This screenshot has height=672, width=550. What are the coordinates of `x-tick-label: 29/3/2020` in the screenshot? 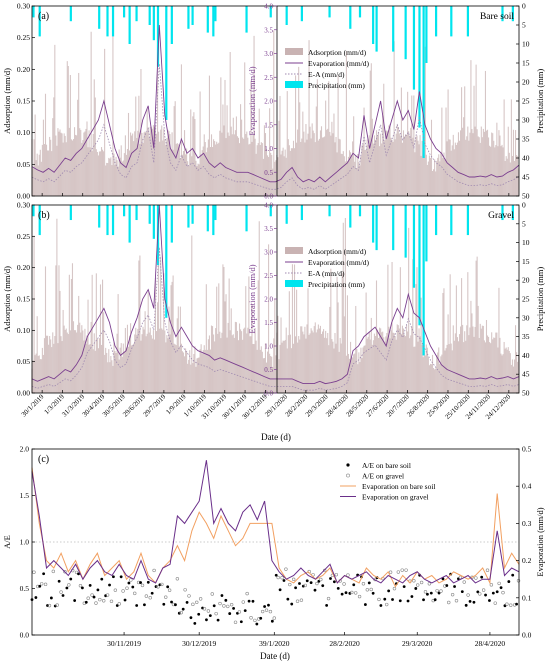 It's located at (417, 643).